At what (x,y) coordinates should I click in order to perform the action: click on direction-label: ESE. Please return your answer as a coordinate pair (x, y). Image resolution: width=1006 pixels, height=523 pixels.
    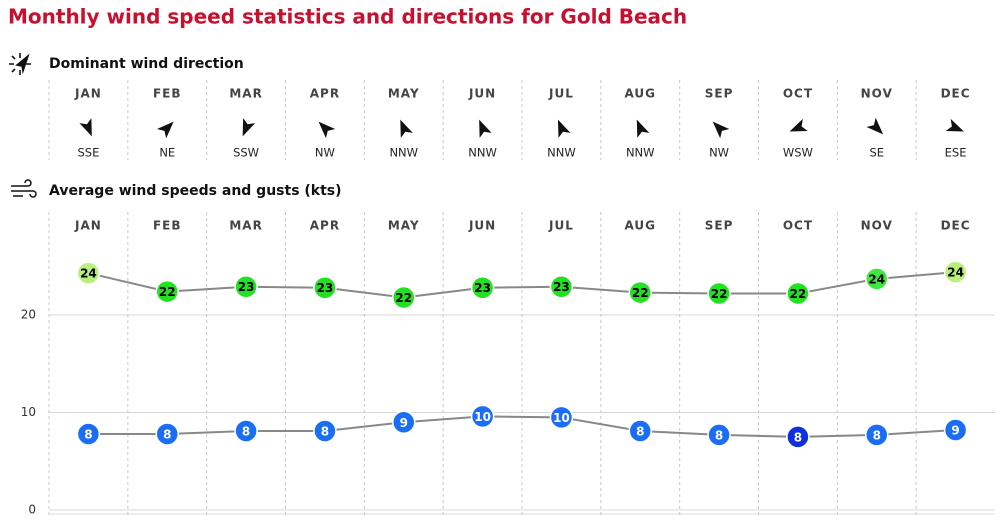
    Looking at the image, I should click on (956, 153).